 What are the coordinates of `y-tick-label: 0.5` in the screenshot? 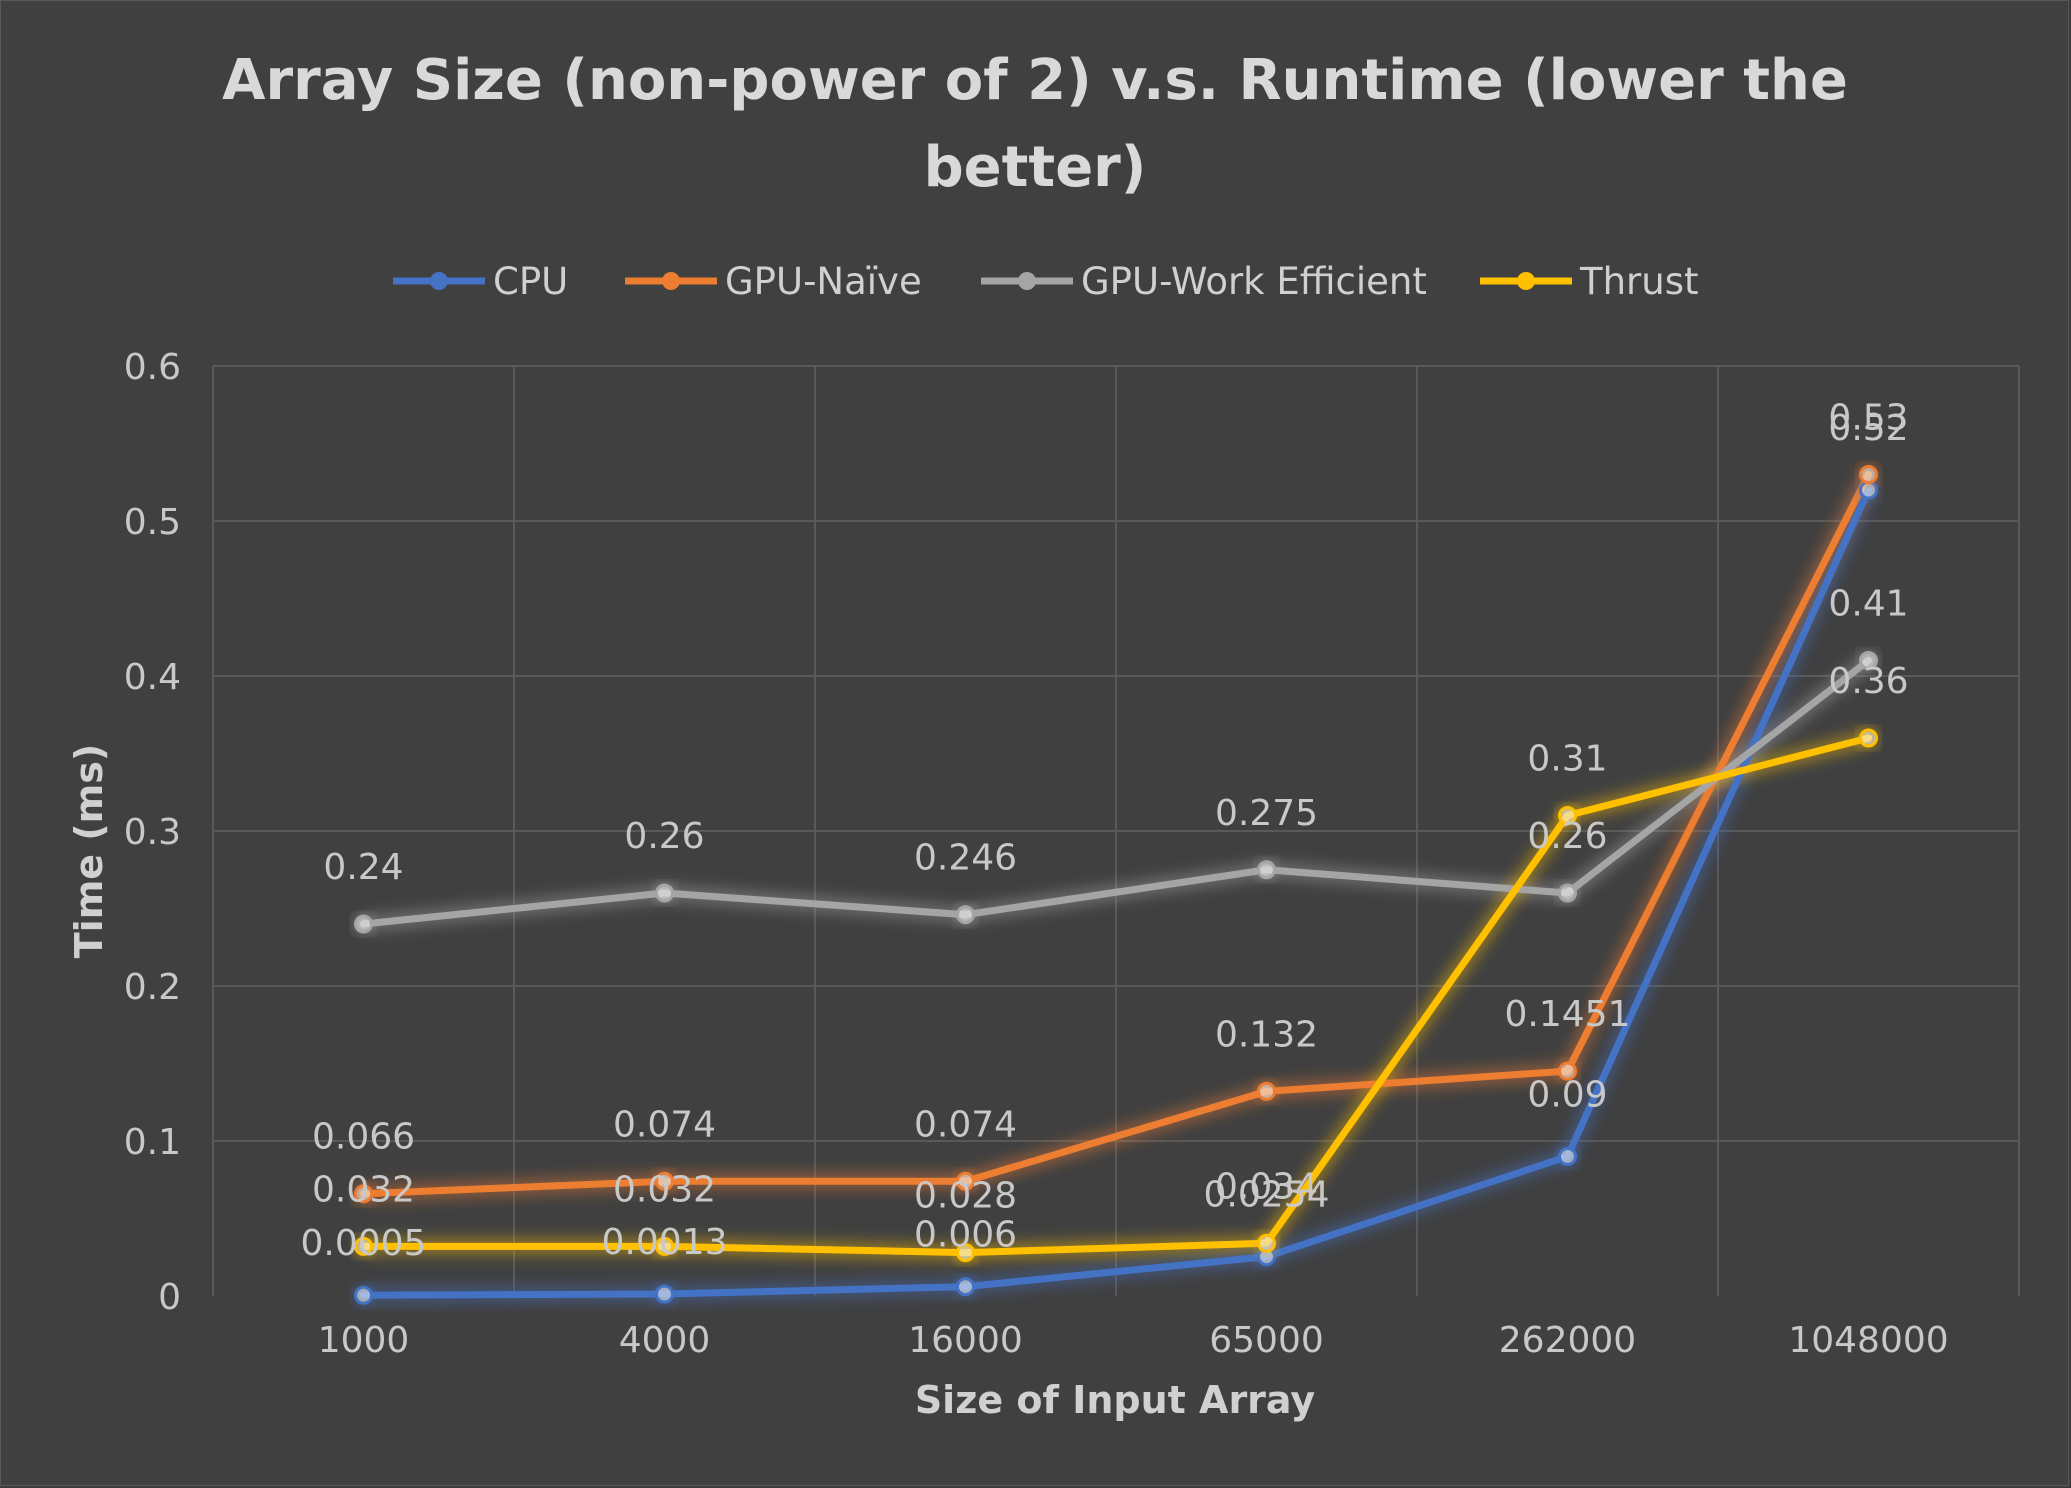 It's located at (152, 522).